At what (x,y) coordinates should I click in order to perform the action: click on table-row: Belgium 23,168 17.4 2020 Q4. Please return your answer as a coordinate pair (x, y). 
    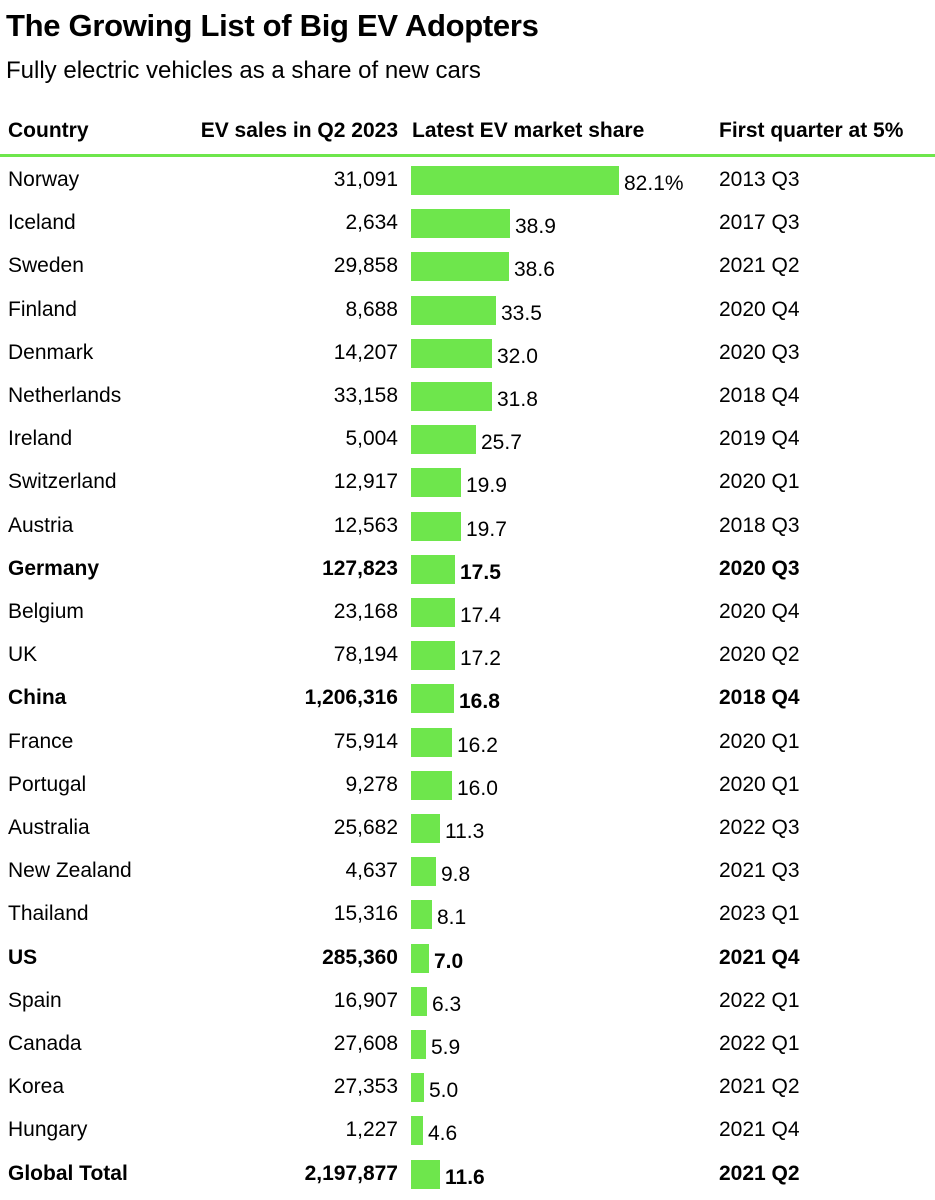
    Looking at the image, I should click on (467, 611).